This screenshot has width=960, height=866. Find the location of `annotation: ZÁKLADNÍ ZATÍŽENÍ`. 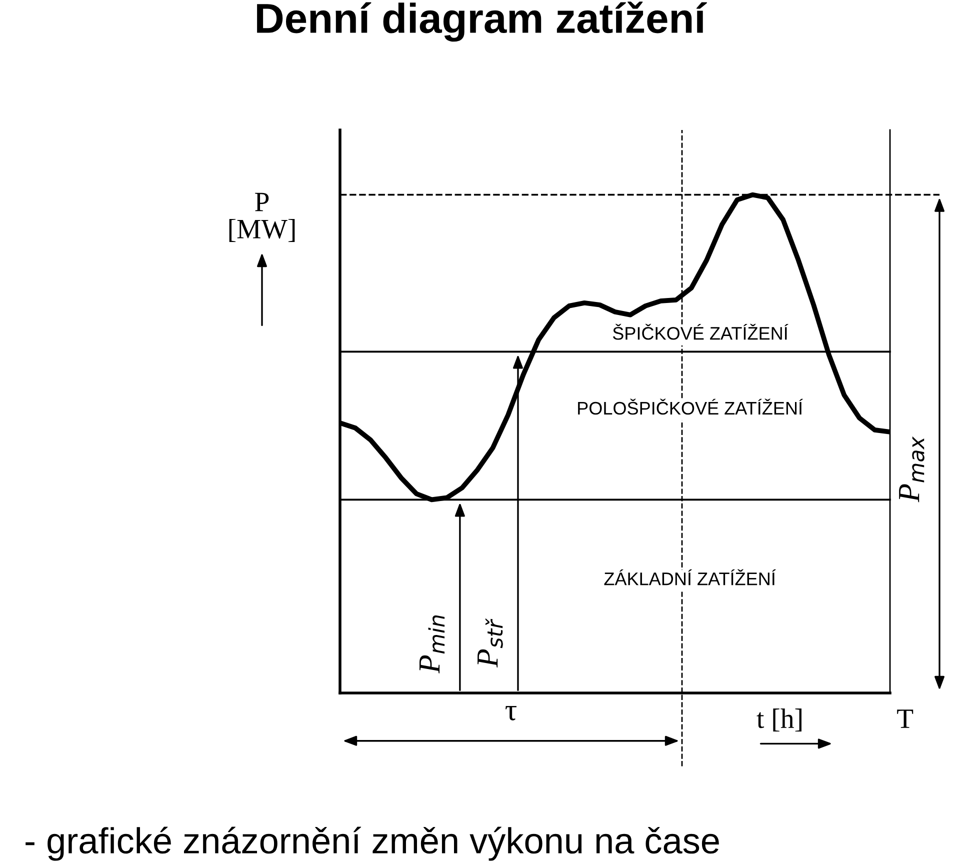

annotation: ZÁKLADNÍ ZATÍŽENÍ is located at coordinates (690, 577).